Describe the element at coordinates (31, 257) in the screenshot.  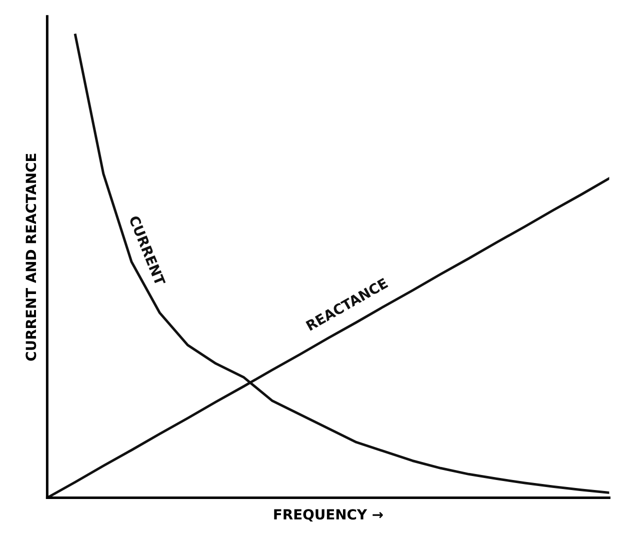
I see `y-axis-title: CURRENT AND REACTANCE` at that location.